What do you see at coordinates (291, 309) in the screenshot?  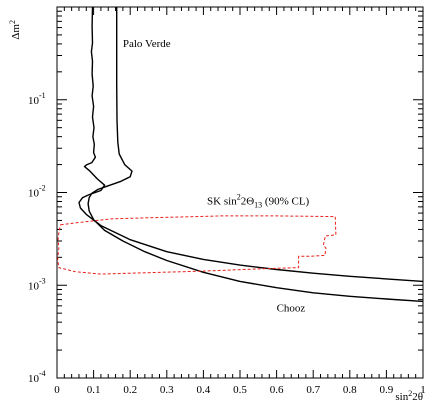 I see `chooz-label: Chooz` at bounding box center [291, 309].